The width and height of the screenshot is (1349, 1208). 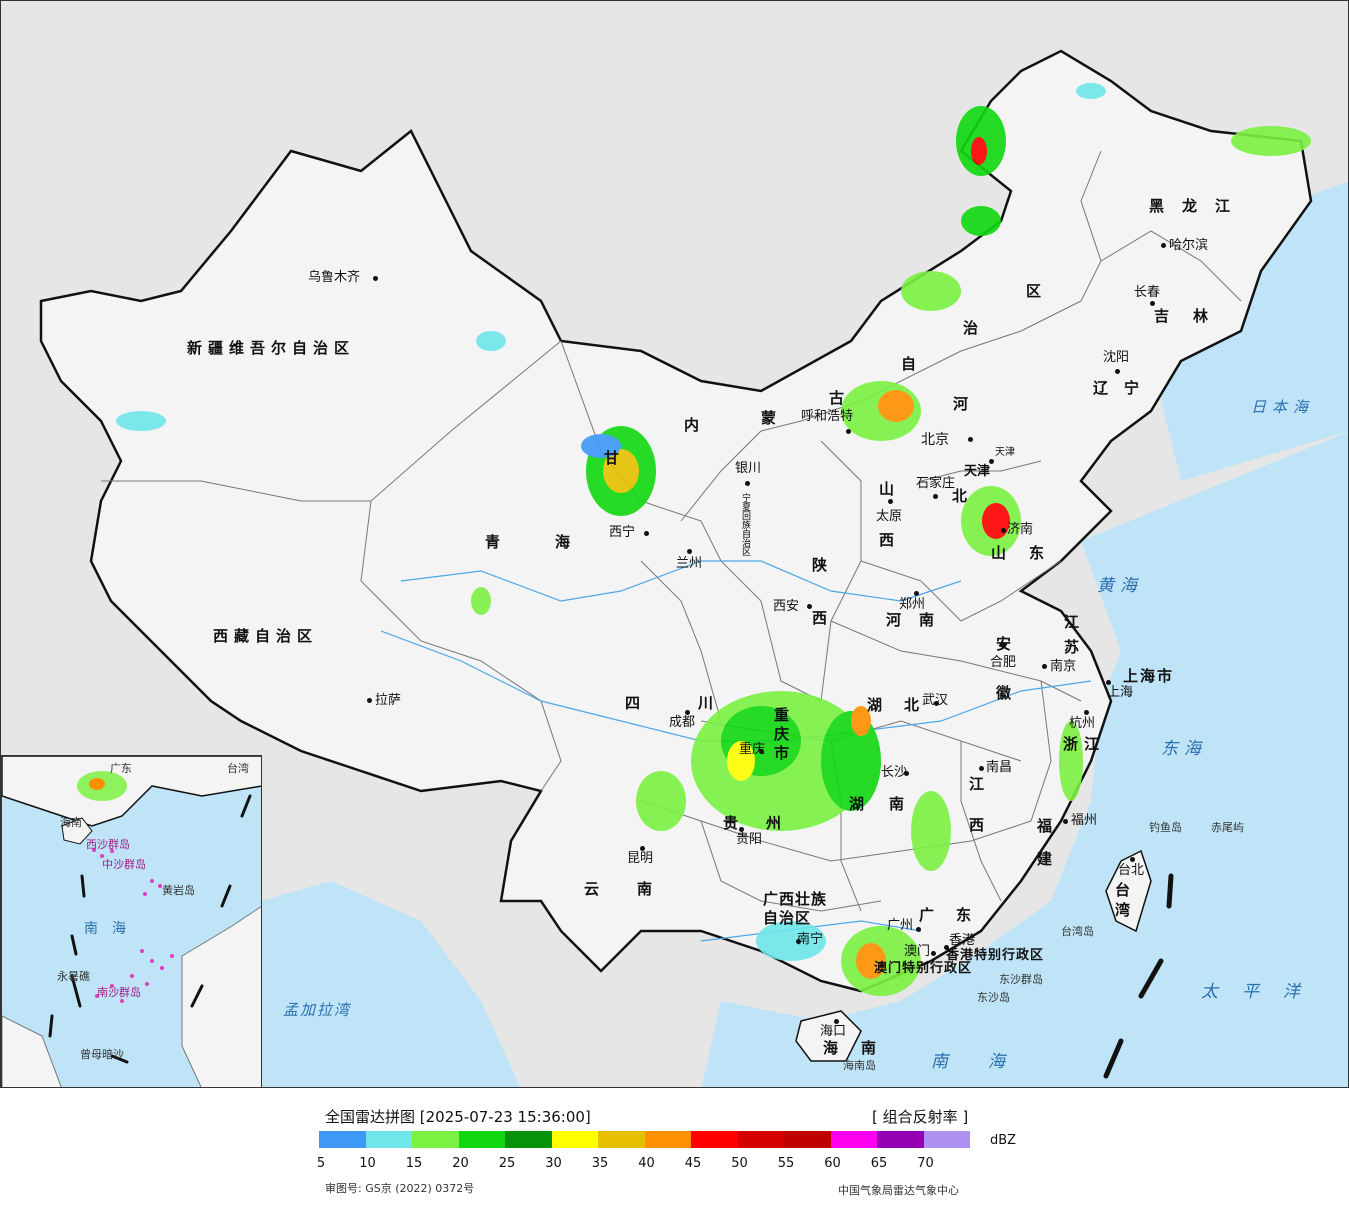 I want to click on province-label: 云南, so click(x=637, y=889).